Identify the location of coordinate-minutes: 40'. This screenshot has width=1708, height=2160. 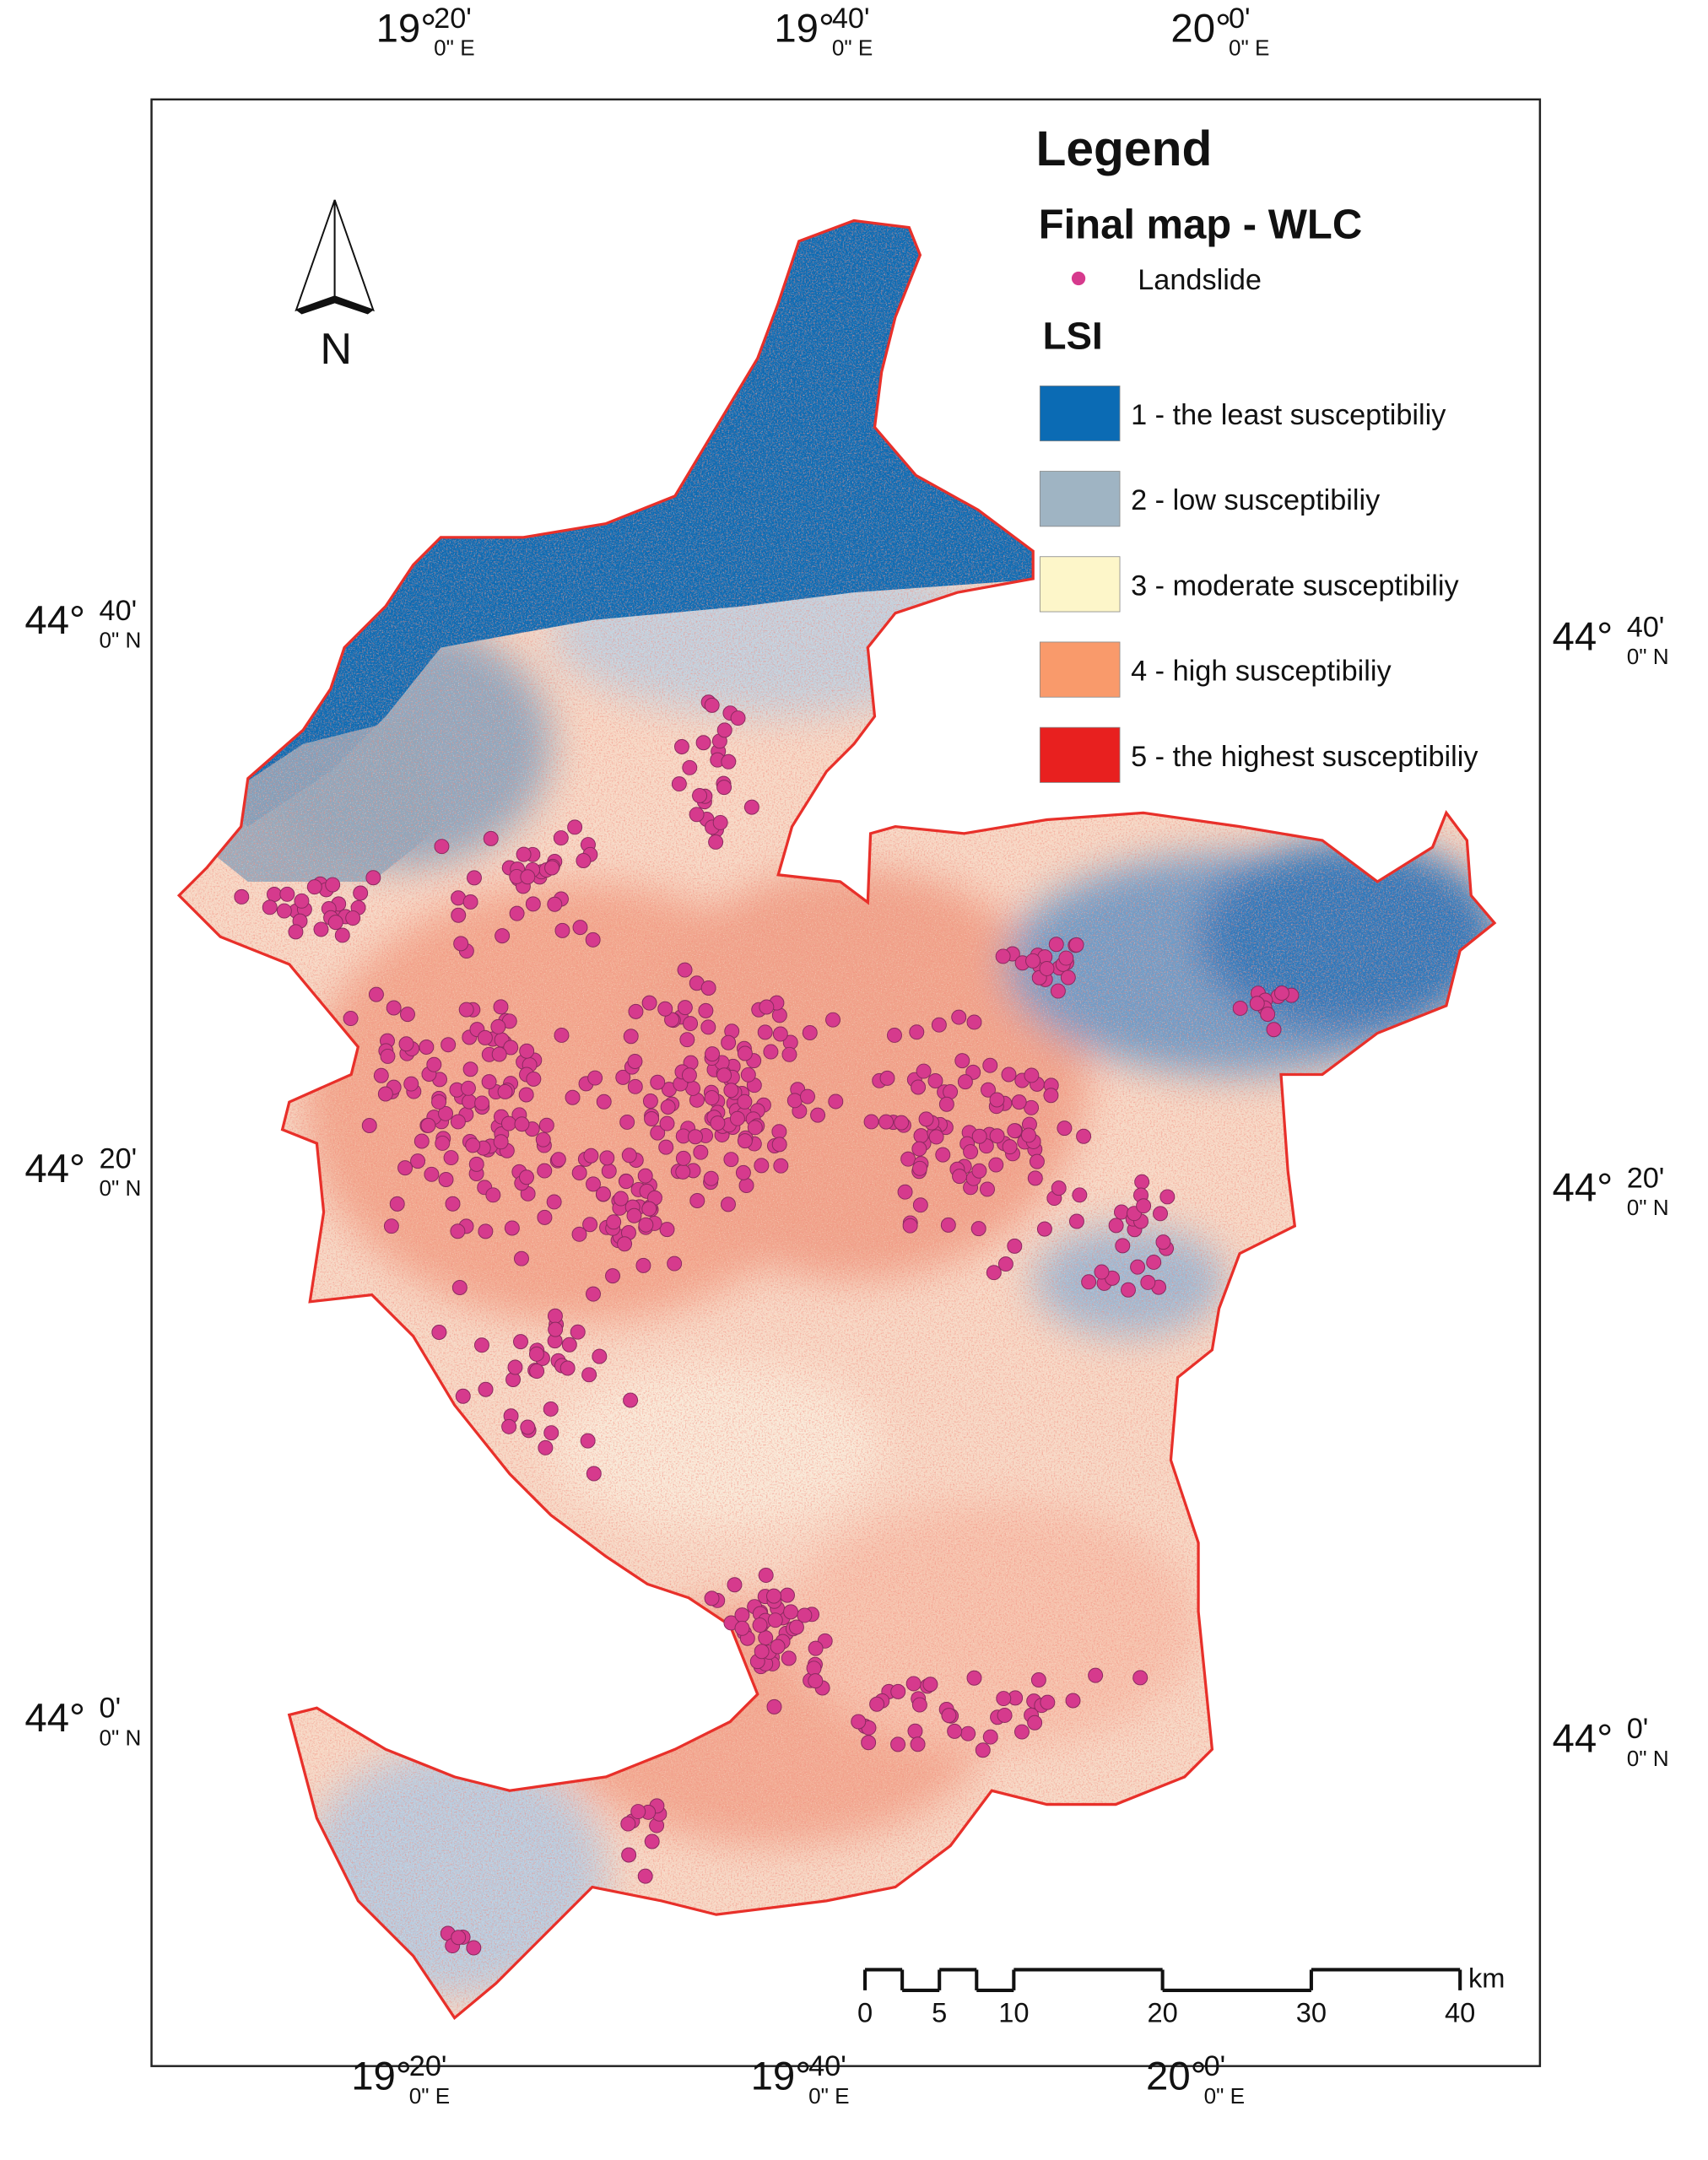
(1646, 627).